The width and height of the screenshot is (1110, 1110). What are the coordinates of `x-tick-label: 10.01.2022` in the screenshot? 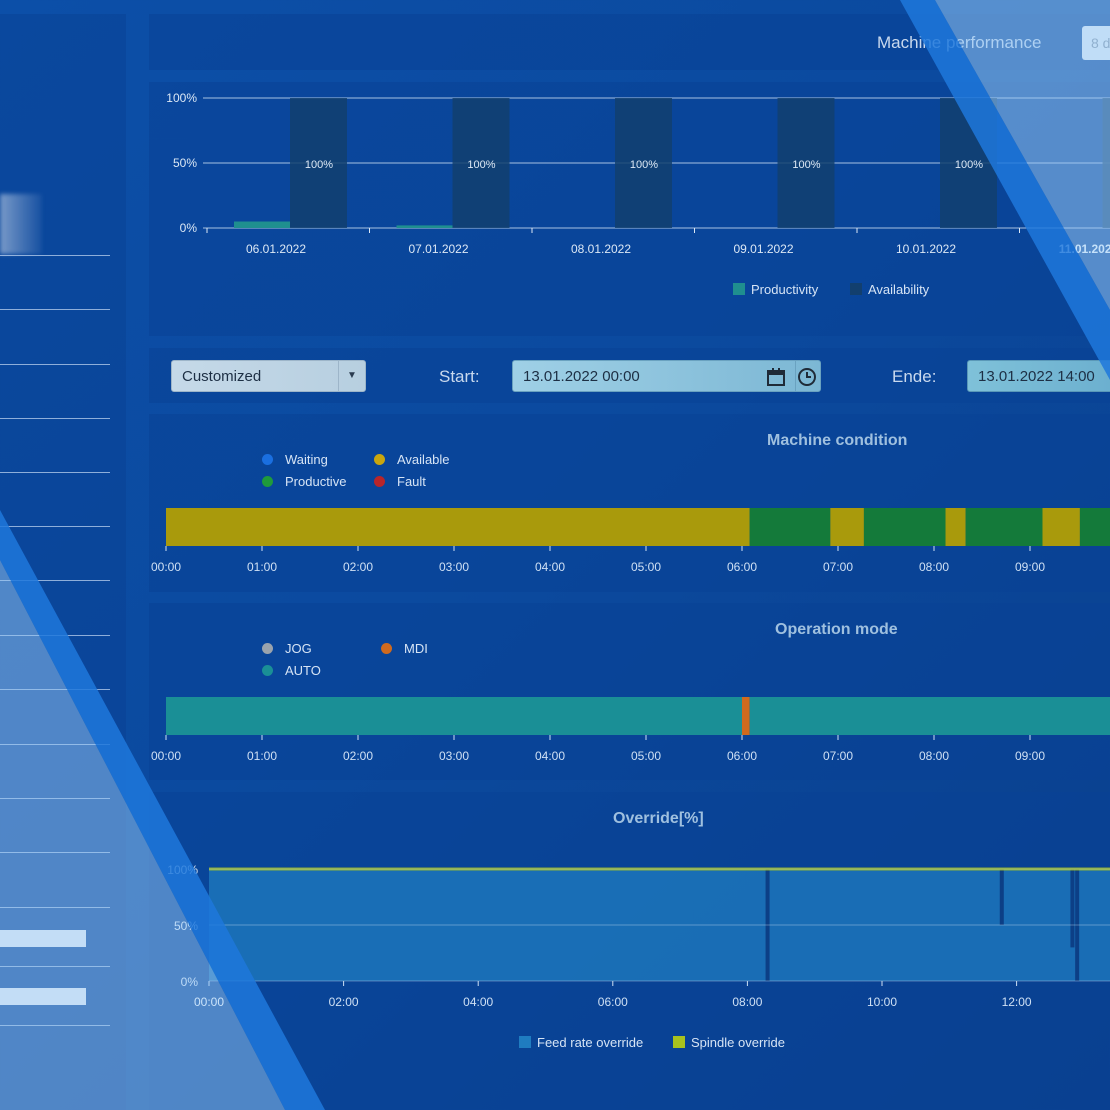 It's located at (926, 249).